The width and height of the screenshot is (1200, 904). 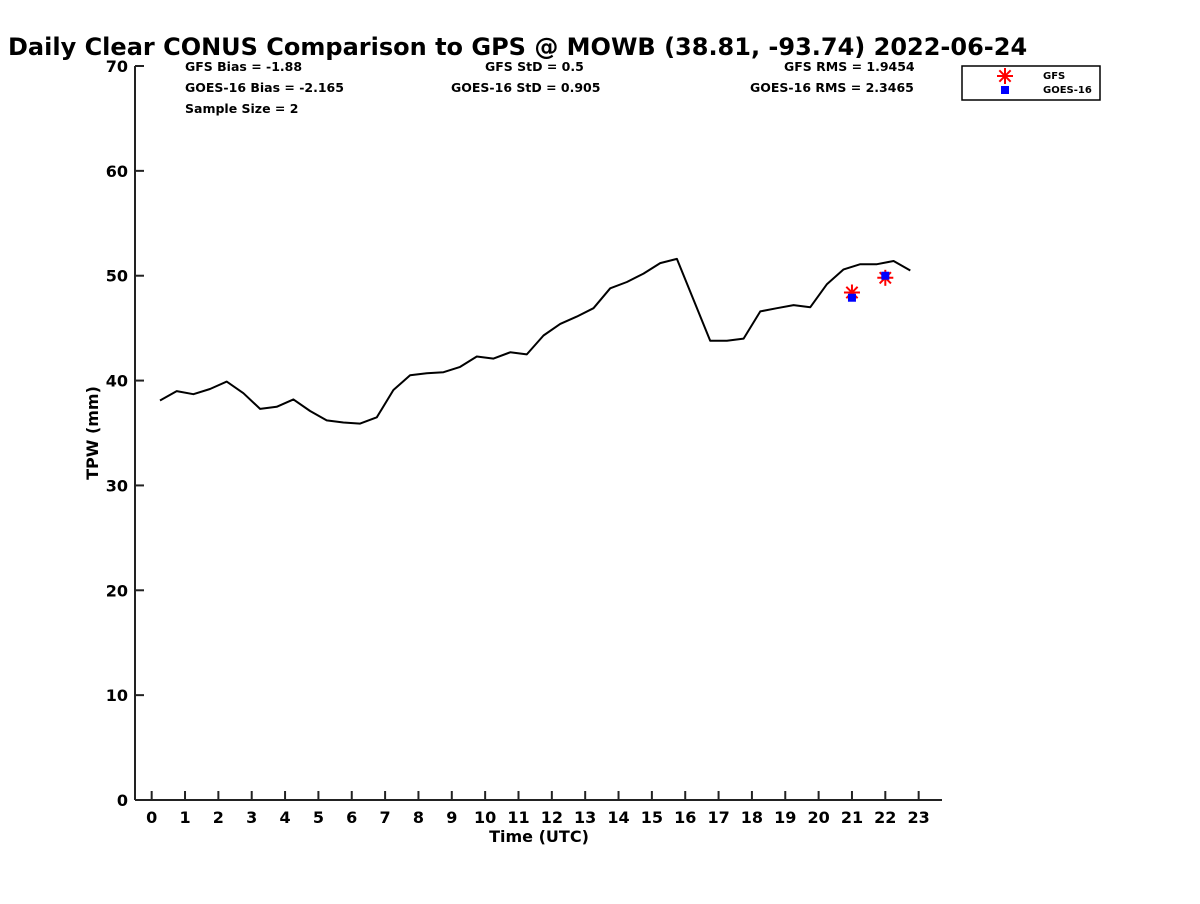 I want to click on legend-gfs-label: GFS, so click(x=1054, y=76).